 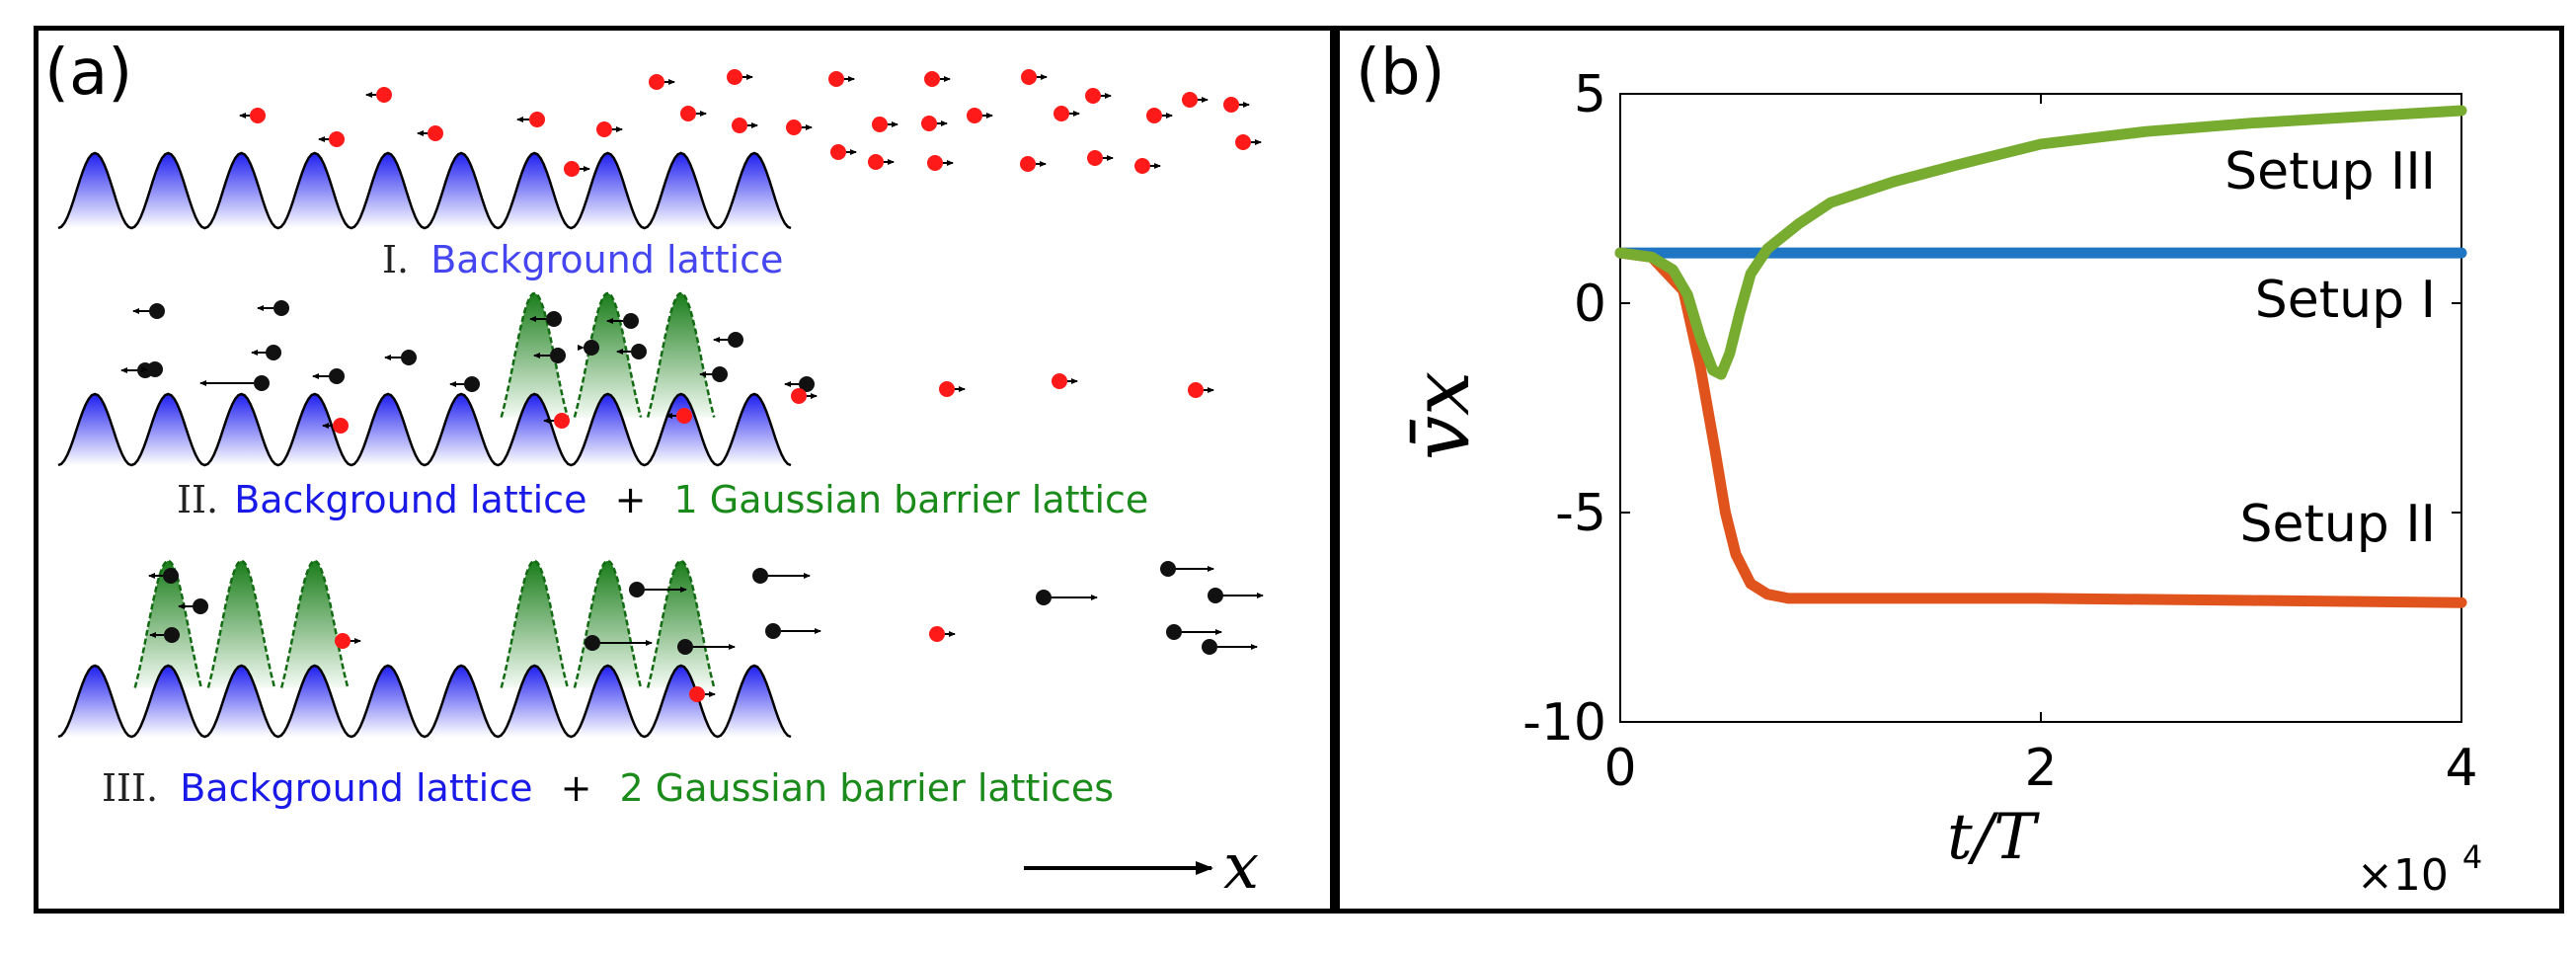 I want to click on y-tick-label: 5, so click(x=1590, y=94).